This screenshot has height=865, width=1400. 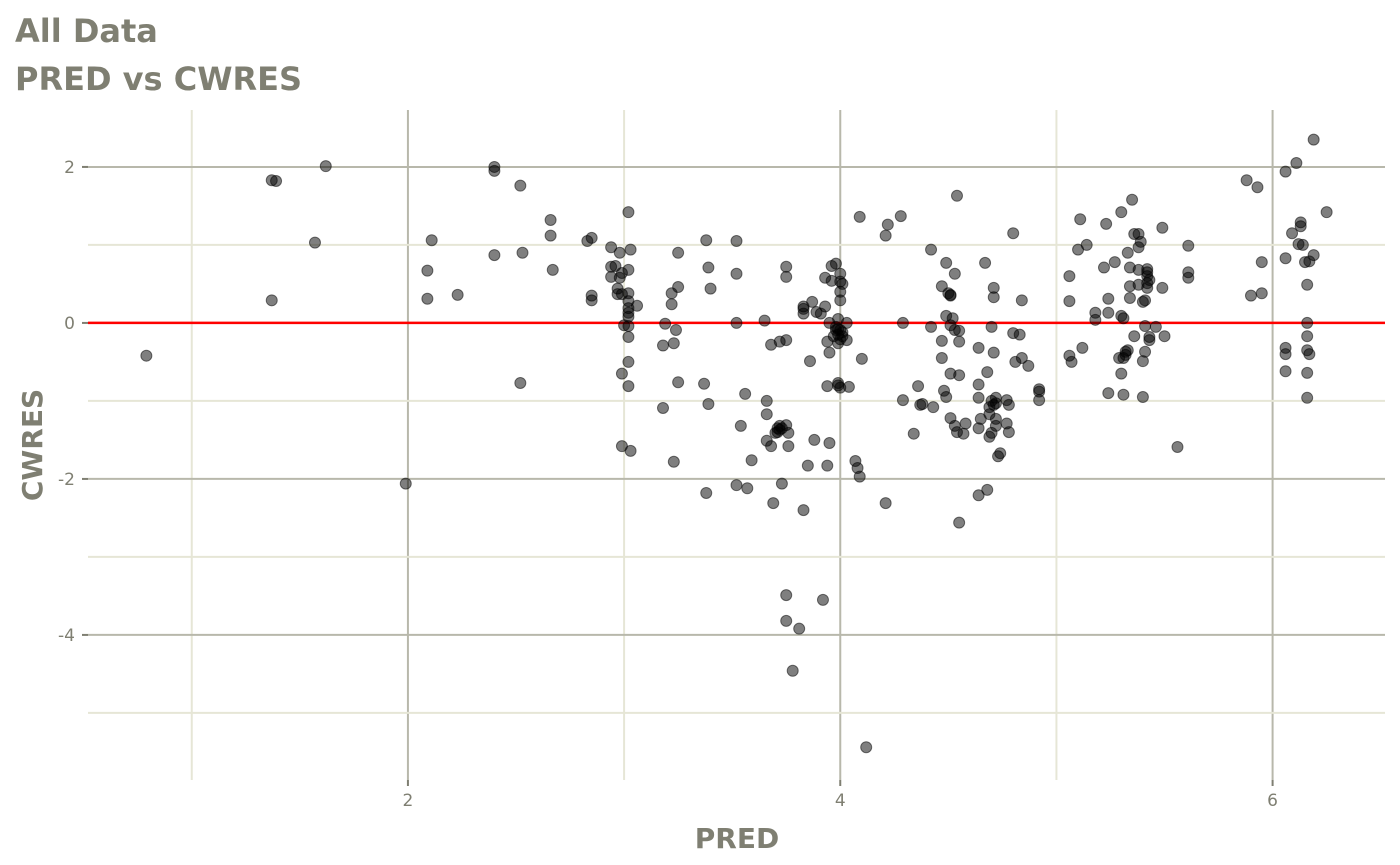 I want to click on y-tick-label: -4, so click(x=66, y=636).